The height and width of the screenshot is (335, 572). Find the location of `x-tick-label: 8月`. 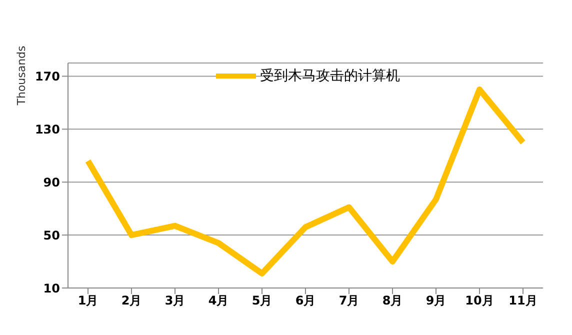

x-tick-label: 8月 is located at coordinates (392, 301).